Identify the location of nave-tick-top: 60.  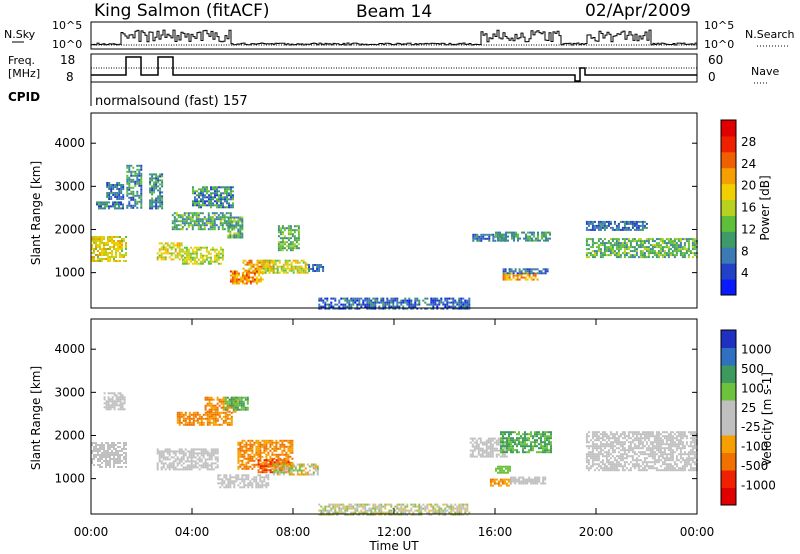
(715, 60).